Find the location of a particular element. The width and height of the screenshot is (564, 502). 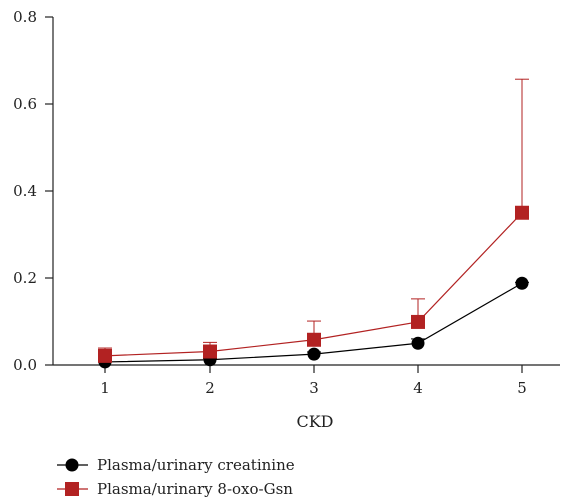

y-tick-label: 0.6 is located at coordinates (25, 104).